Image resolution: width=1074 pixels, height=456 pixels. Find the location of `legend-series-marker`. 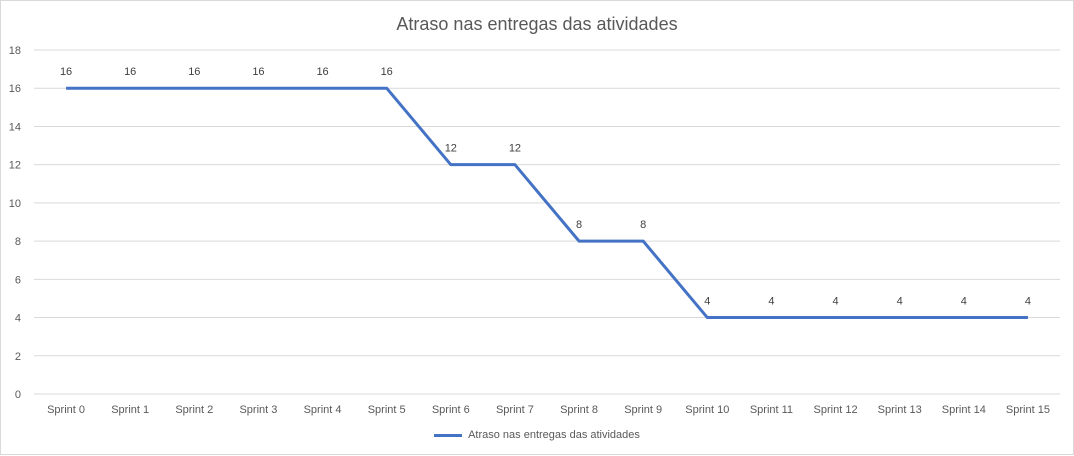

legend-series-marker is located at coordinates (448, 435).